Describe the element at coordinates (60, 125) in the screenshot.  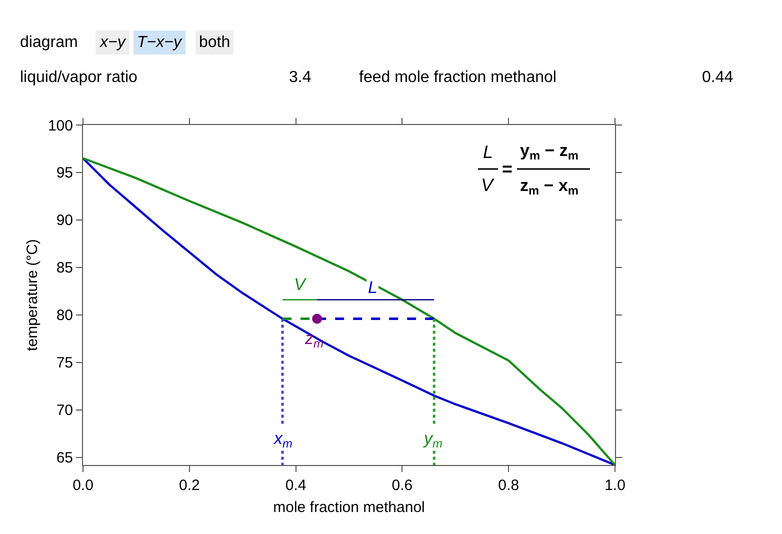
I see `y-tick-label: 100` at that location.